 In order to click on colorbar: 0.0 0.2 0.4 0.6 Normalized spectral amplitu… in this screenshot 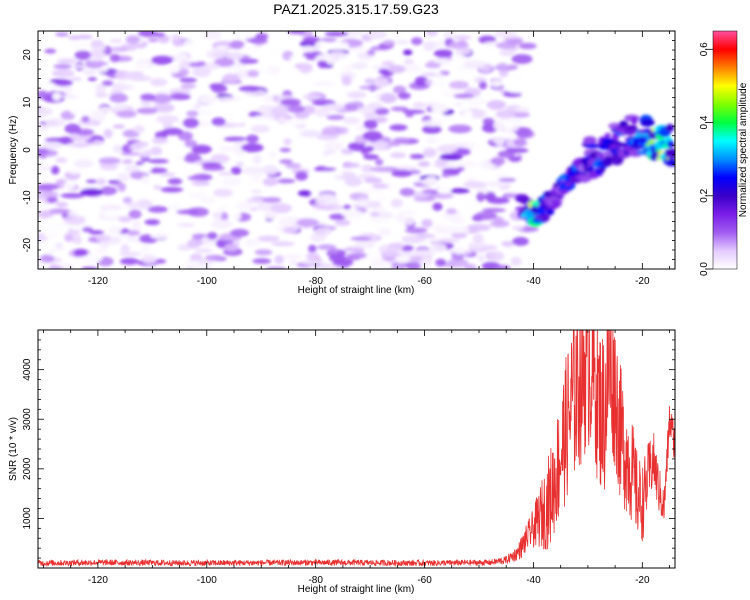, I will do `click(724, 153)`.